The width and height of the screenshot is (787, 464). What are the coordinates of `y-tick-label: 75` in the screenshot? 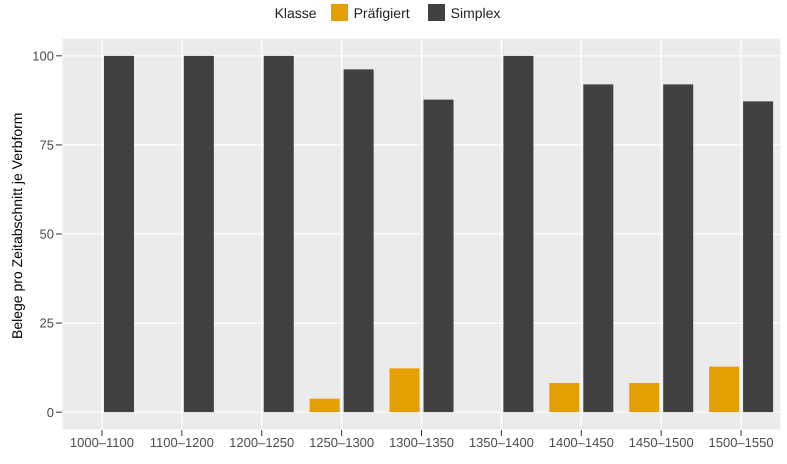 It's located at (47, 145).